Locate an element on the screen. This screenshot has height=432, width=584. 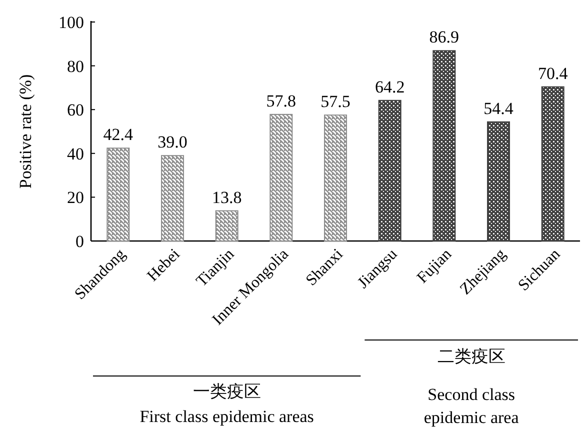
data-label: 54.4 is located at coordinates (499, 108).